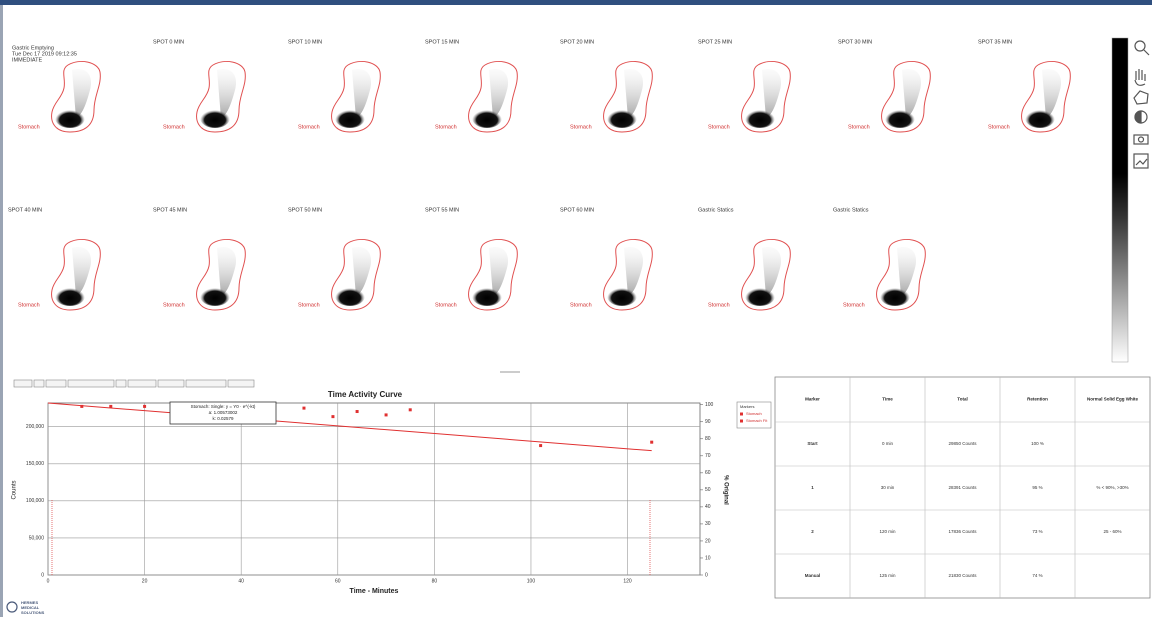 This screenshot has height=622, width=1152. I want to click on legend-title: Markers, so click(747, 406).